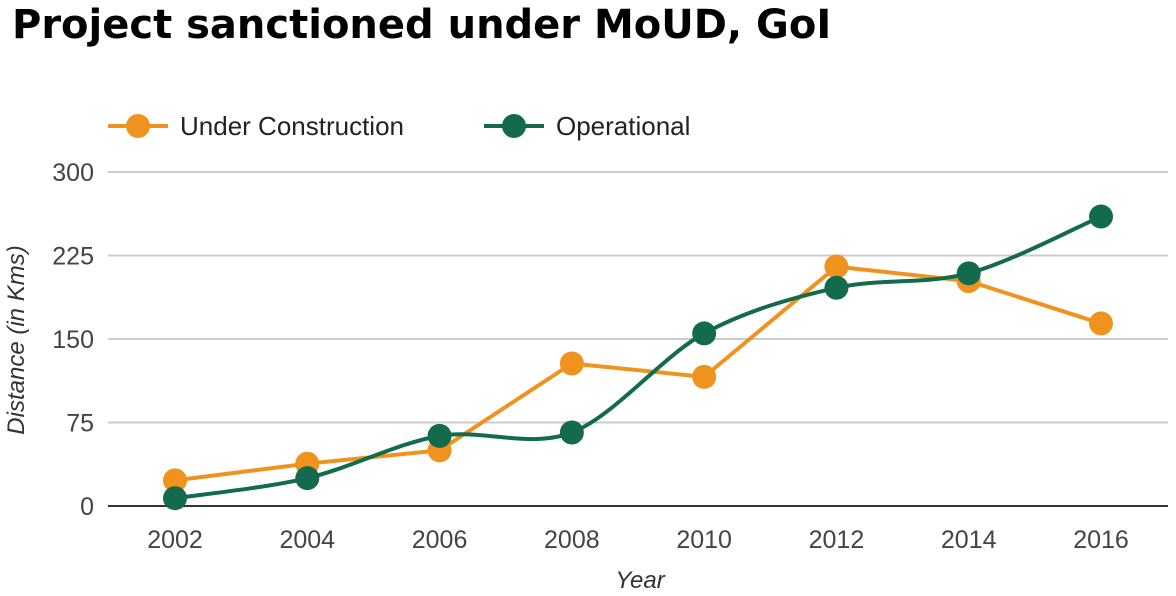 This screenshot has width=1176, height=596. Describe the element at coordinates (640, 580) in the screenshot. I see `x-axis-label: Year` at that location.